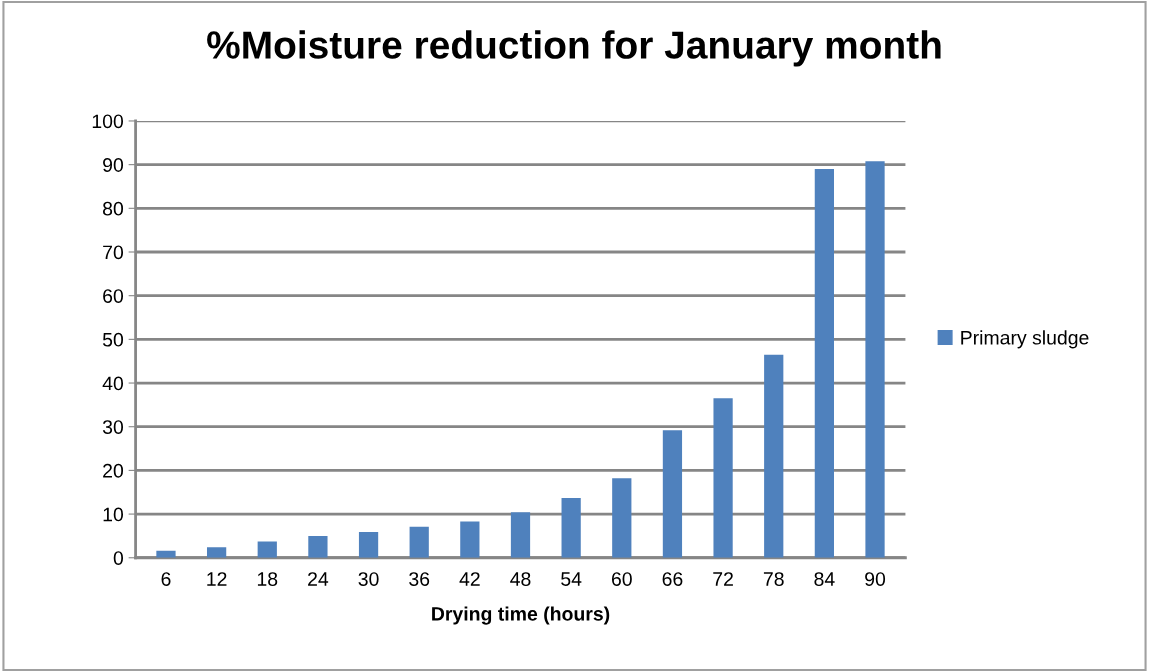 The image size is (1149, 672). I want to click on y-tick-label: 80, so click(113, 208).